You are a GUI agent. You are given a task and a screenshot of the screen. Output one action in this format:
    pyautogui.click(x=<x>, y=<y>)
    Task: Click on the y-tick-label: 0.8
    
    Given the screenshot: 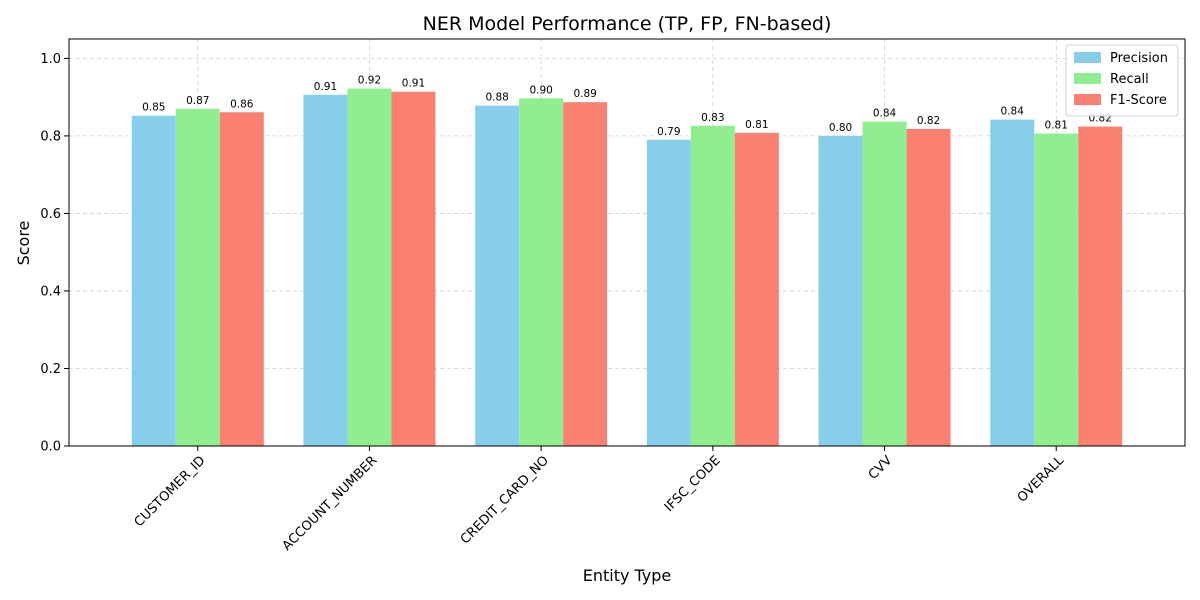 What is the action you would take?
    pyautogui.click(x=50, y=136)
    